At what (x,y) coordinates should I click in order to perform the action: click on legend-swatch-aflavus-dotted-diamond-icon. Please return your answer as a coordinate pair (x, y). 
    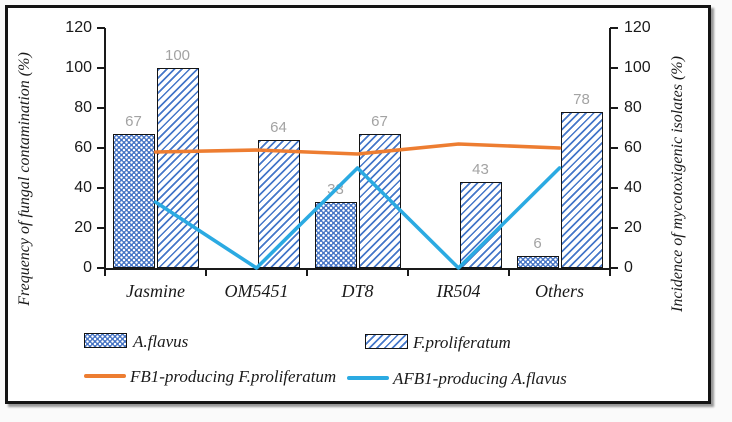
    Looking at the image, I should click on (105, 340).